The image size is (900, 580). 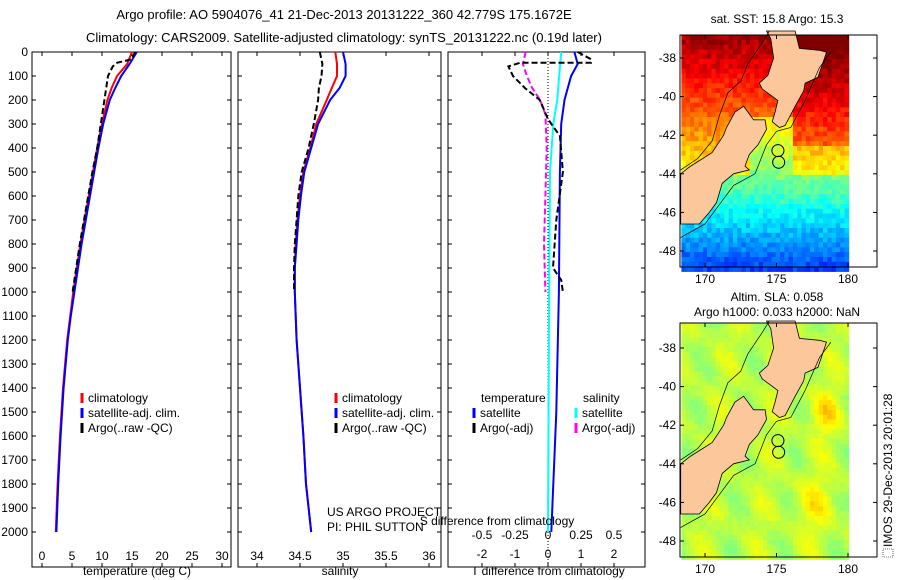 I want to click on south-island-land, so click(x=723, y=165).